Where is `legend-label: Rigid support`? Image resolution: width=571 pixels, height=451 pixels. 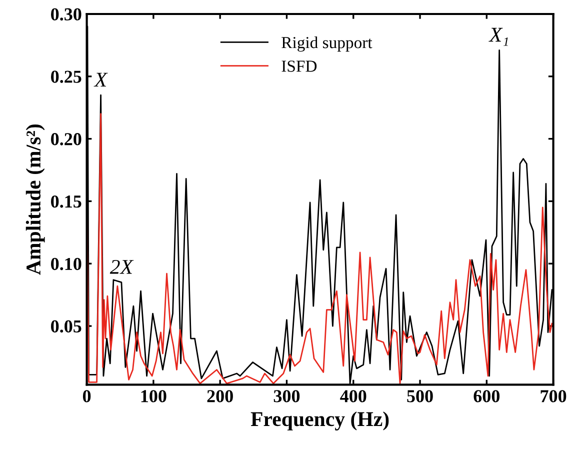 legend-label: Rigid support is located at coordinates (327, 44).